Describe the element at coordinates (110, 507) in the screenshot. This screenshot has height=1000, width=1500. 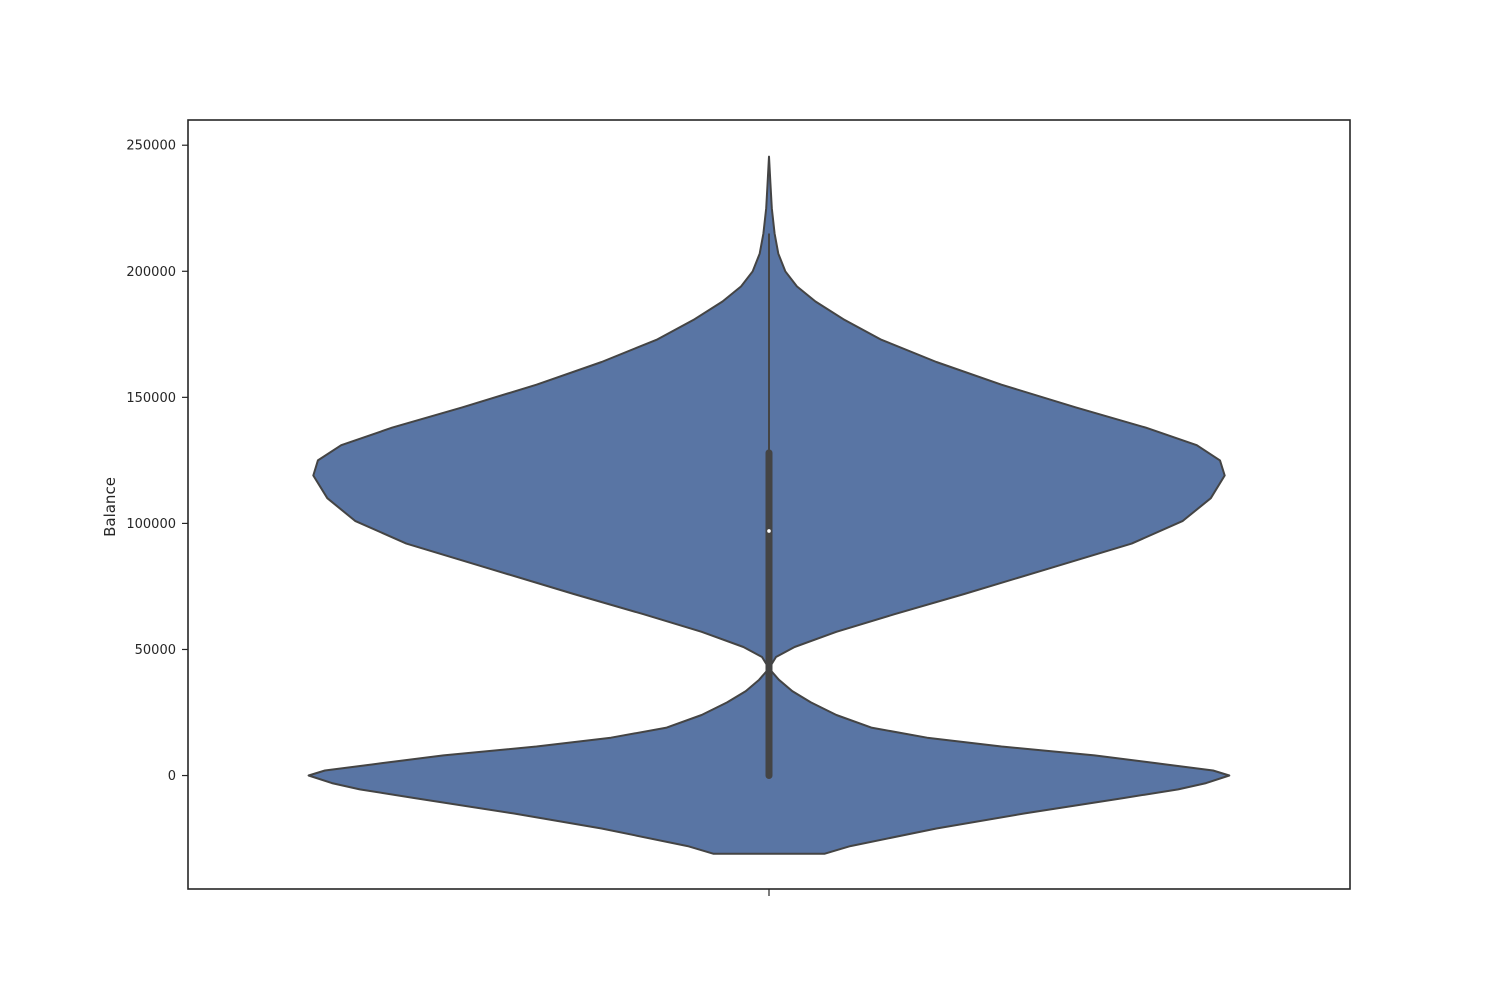
I see `y-axis-label: Balance` at that location.